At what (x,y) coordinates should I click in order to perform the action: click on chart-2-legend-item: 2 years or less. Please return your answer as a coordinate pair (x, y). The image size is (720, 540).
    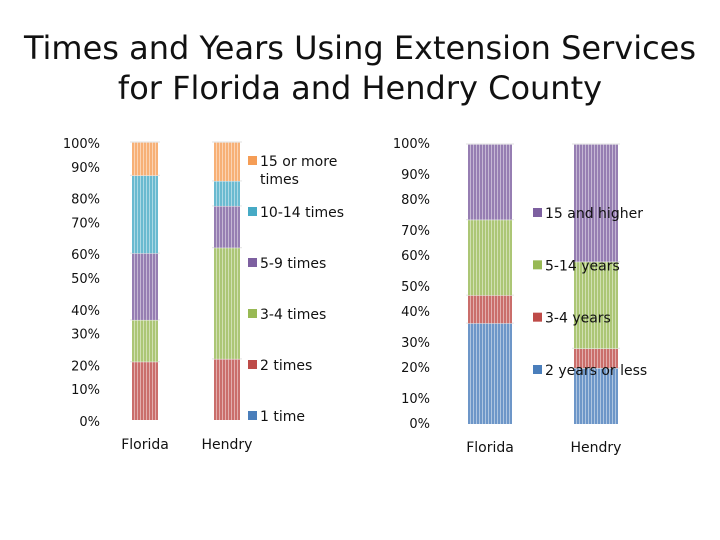
    Looking at the image, I should click on (590, 371).